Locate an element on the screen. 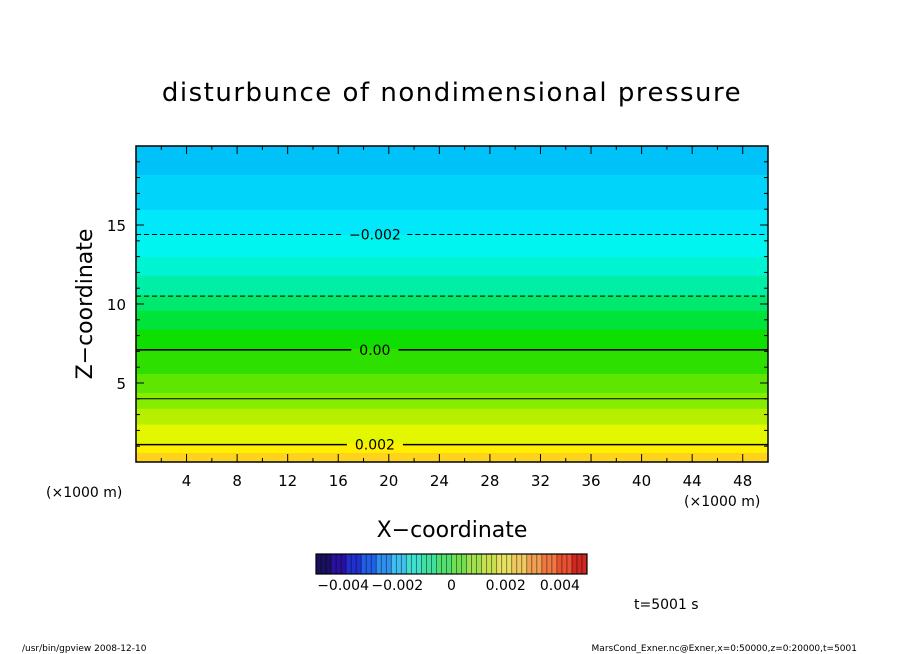 Image resolution: width=904 pixels, height=654 pixels. x-tick-label: 48 is located at coordinates (742, 481).